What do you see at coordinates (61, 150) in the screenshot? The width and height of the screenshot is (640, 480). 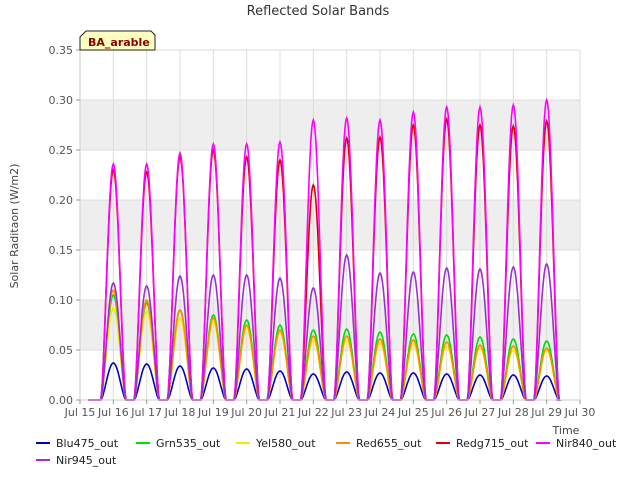 I see `y-tick-label: 0.25` at bounding box center [61, 150].